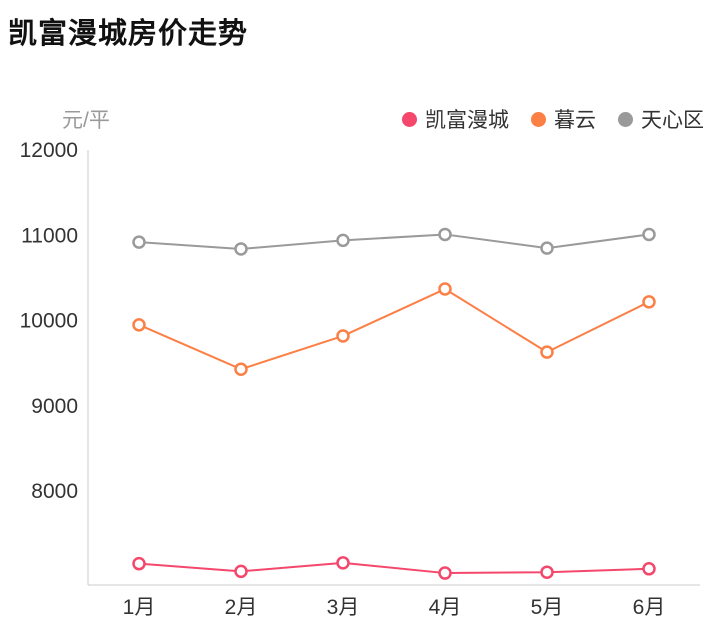 Image resolution: width=718 pixels, height=640 pixels. What do you see at coordinates (538, 119) in the screenshot?
I see `legend-dot-muyun-icon` at bounding box center [538, 119].